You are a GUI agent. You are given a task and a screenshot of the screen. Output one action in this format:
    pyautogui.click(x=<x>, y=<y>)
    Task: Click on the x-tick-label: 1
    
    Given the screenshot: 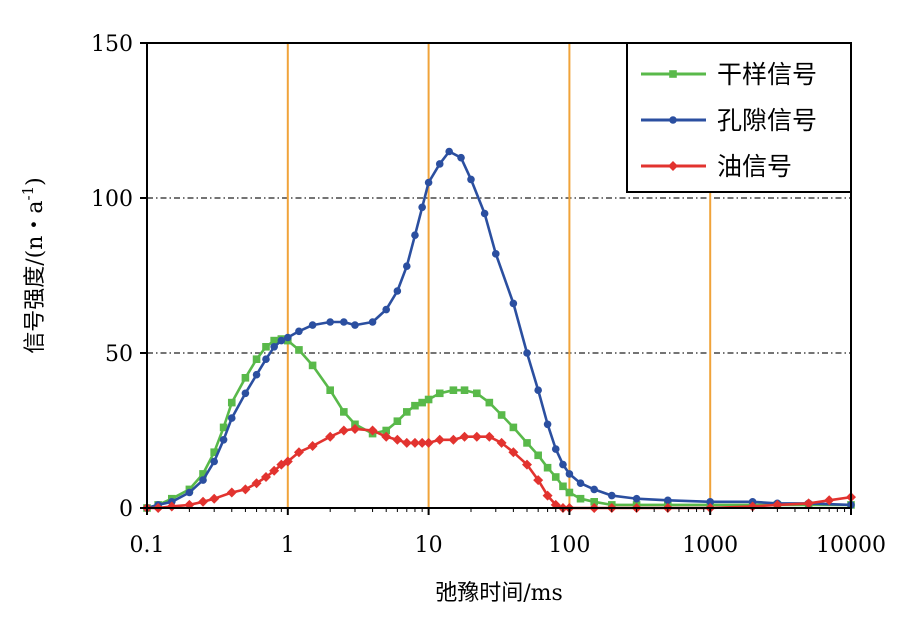 What is the action you would take?
    pyautogui.click(x=288, y=545)
    